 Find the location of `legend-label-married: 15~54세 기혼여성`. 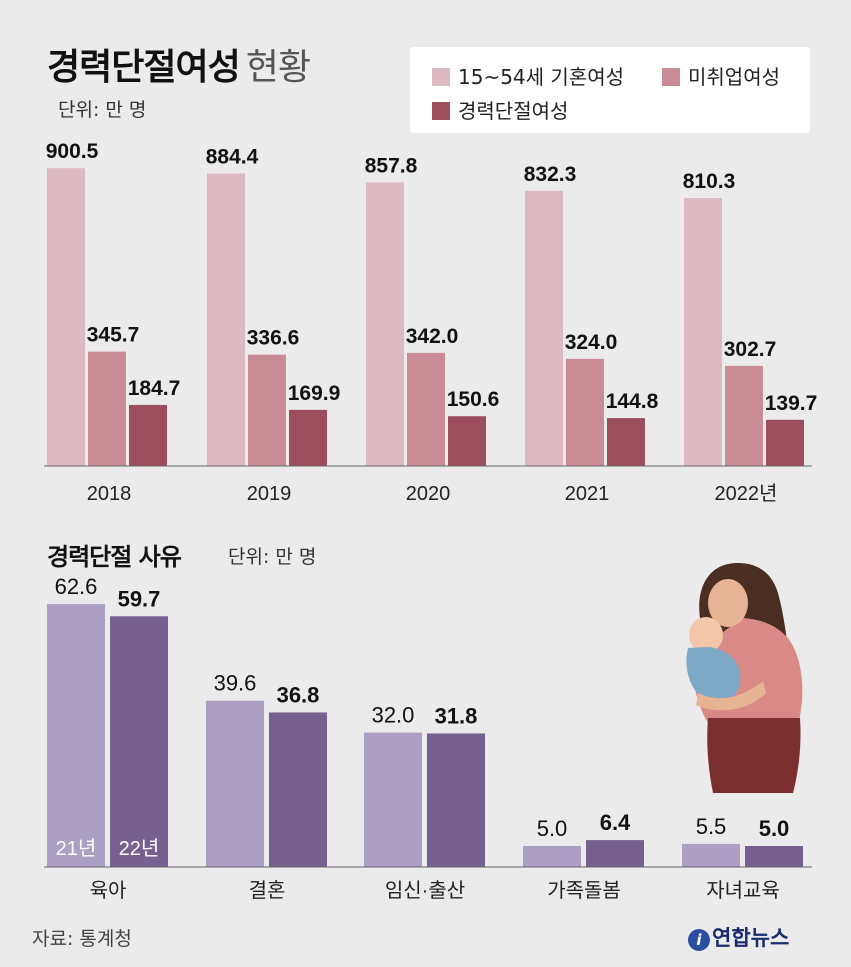

legend-label-married: 15~54세 기혼여성 is located at coordinates (541, 77).